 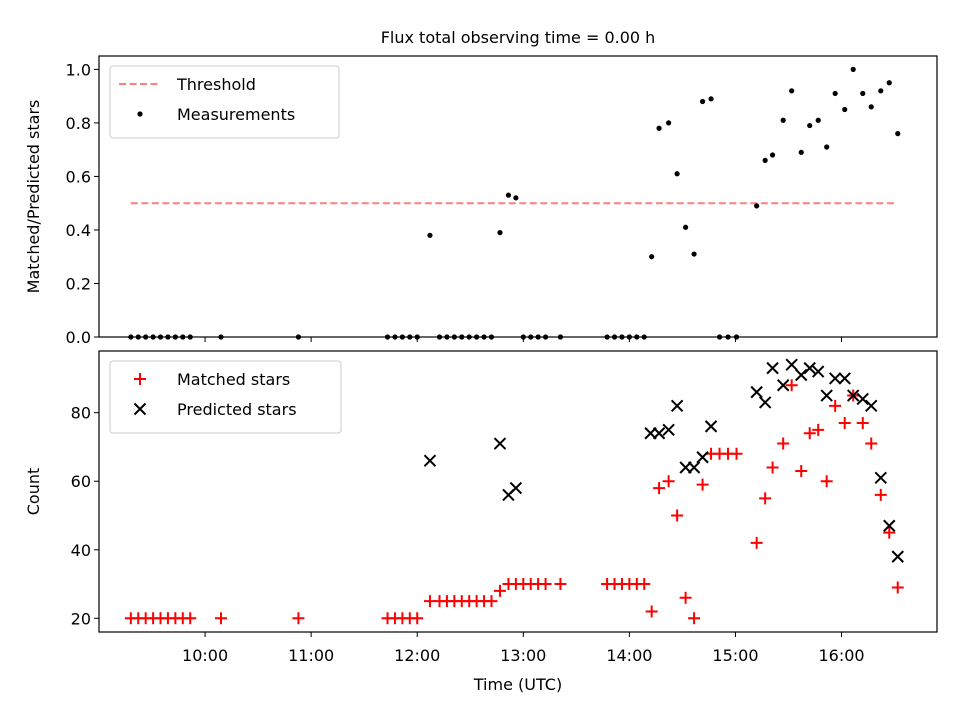 What do you see at coordinates (517, 684) in the screenshot?
I see `x-axis-label: Time (UTC)` at bounding box center [517, 684].